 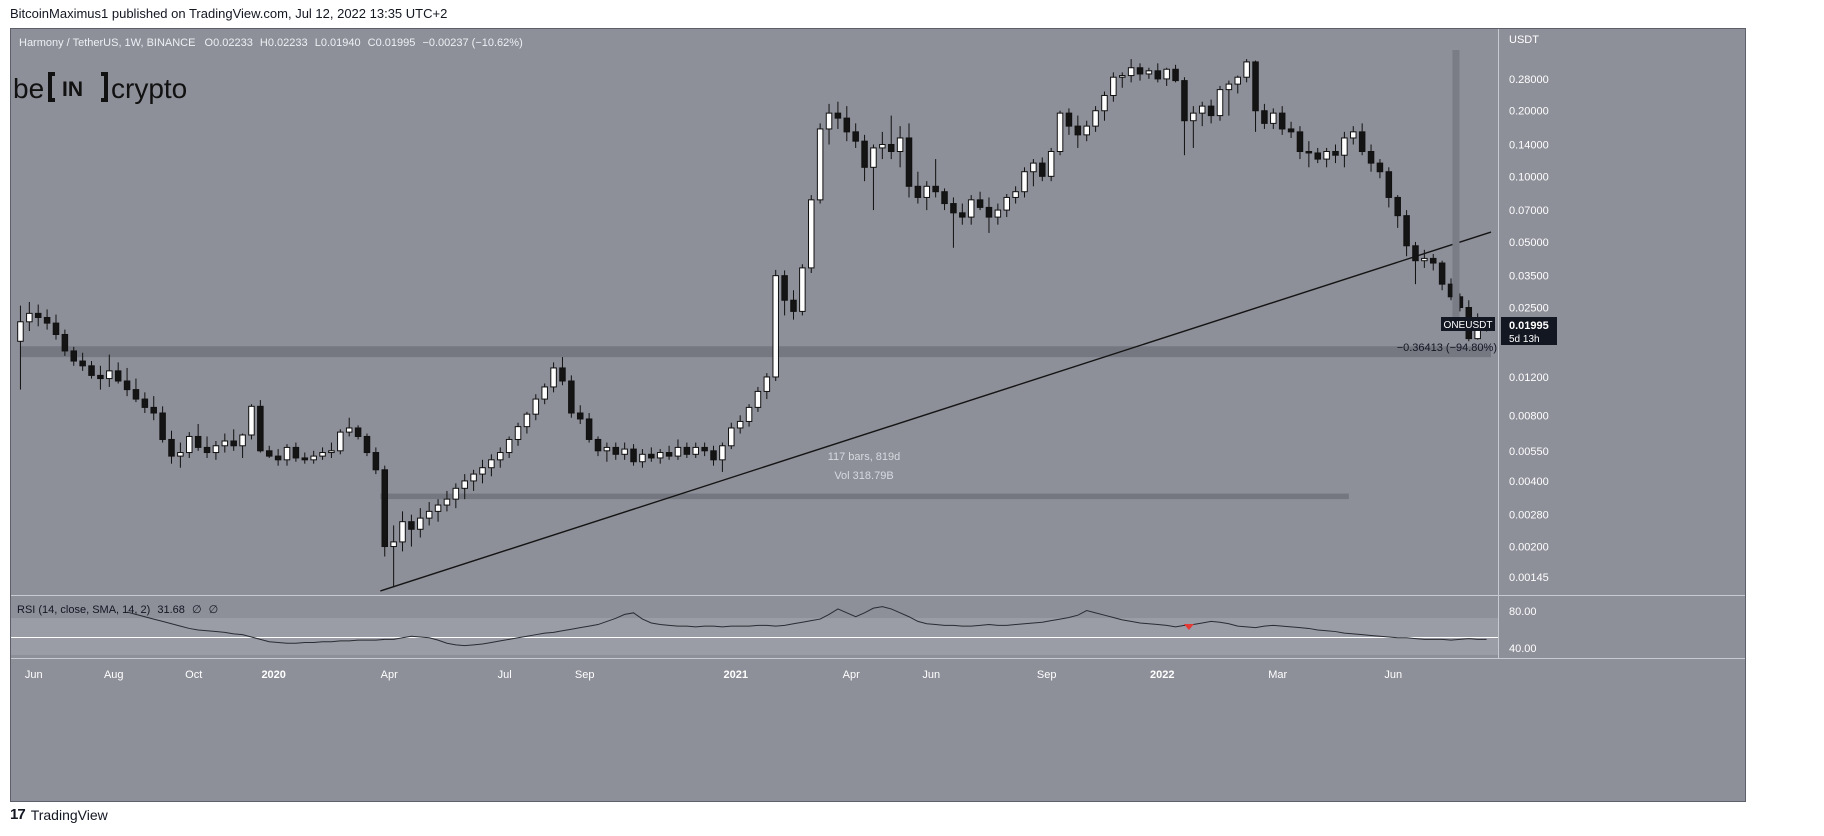 What do you see at coordinates (83, 610) in the screenshot?
I see `rsi-label: RSI (14, close, SMA, 14, 2)` at bounding box center [83, 610].